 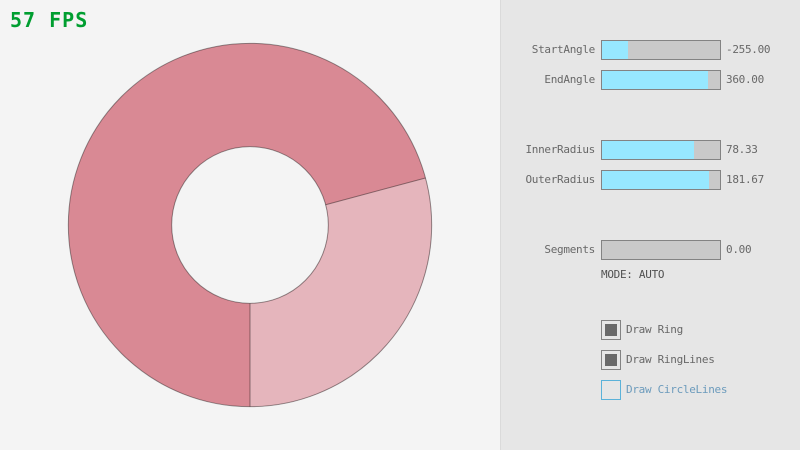 I want to click on slider-row-end-angle: EndAngle 360.00, so click(x=650, y=80).